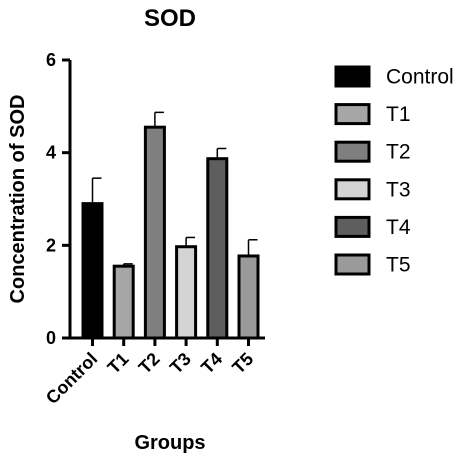  Describe the element at coordinates (394, 171) in the screenshot. I see `legend: Control T1 T2 T3 T4 T5` at that location.